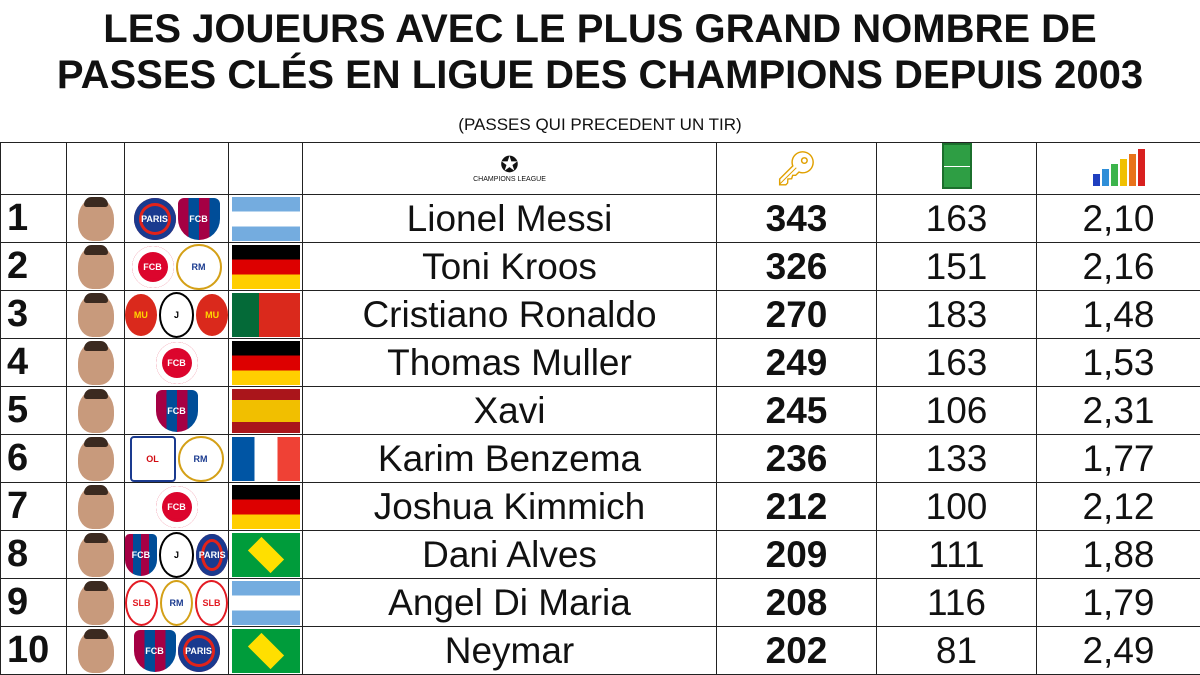 Image resolution: width=1200 pixels, height=675 pixels. What do you see at coordinates (509, 410) in the screenshot?
I see `player-name: Xavi` at bounding box center [509, 410].